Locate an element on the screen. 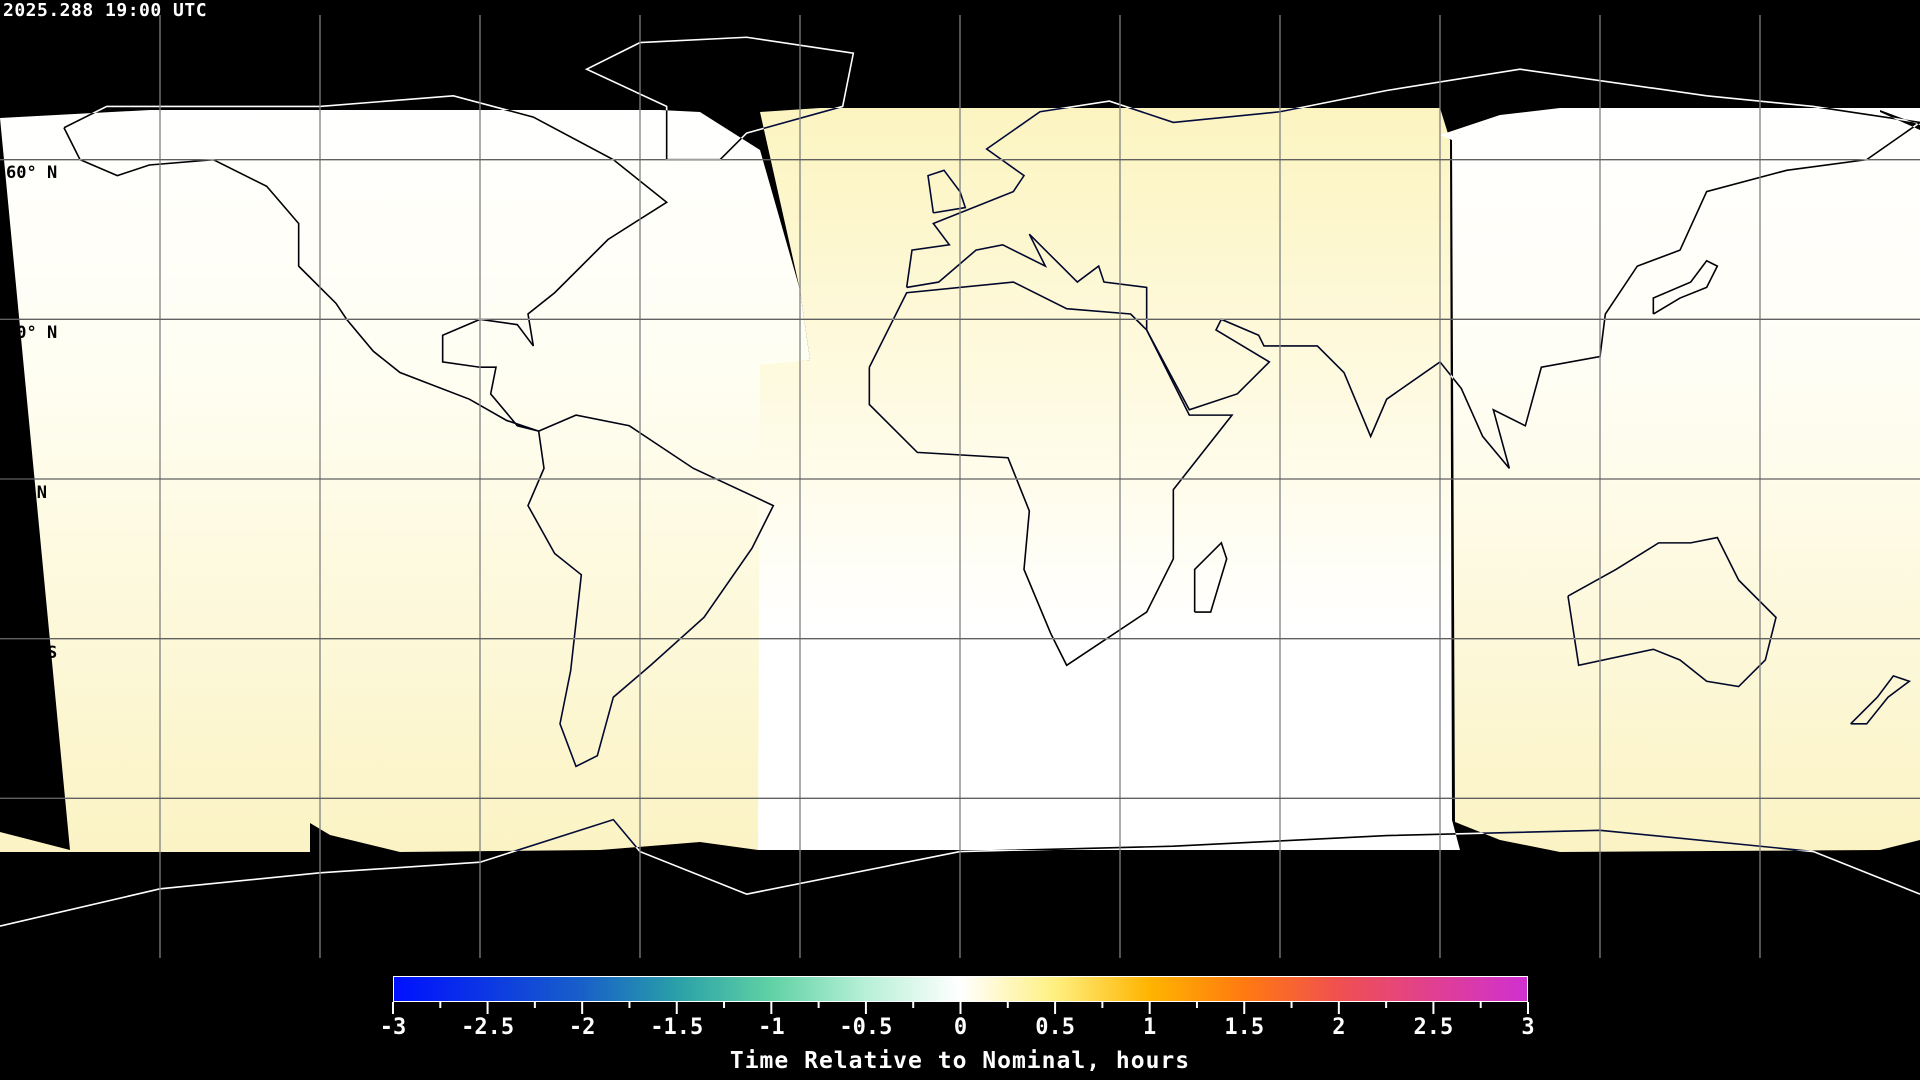  coastline-great-britain is located at coordinates (947, 191).